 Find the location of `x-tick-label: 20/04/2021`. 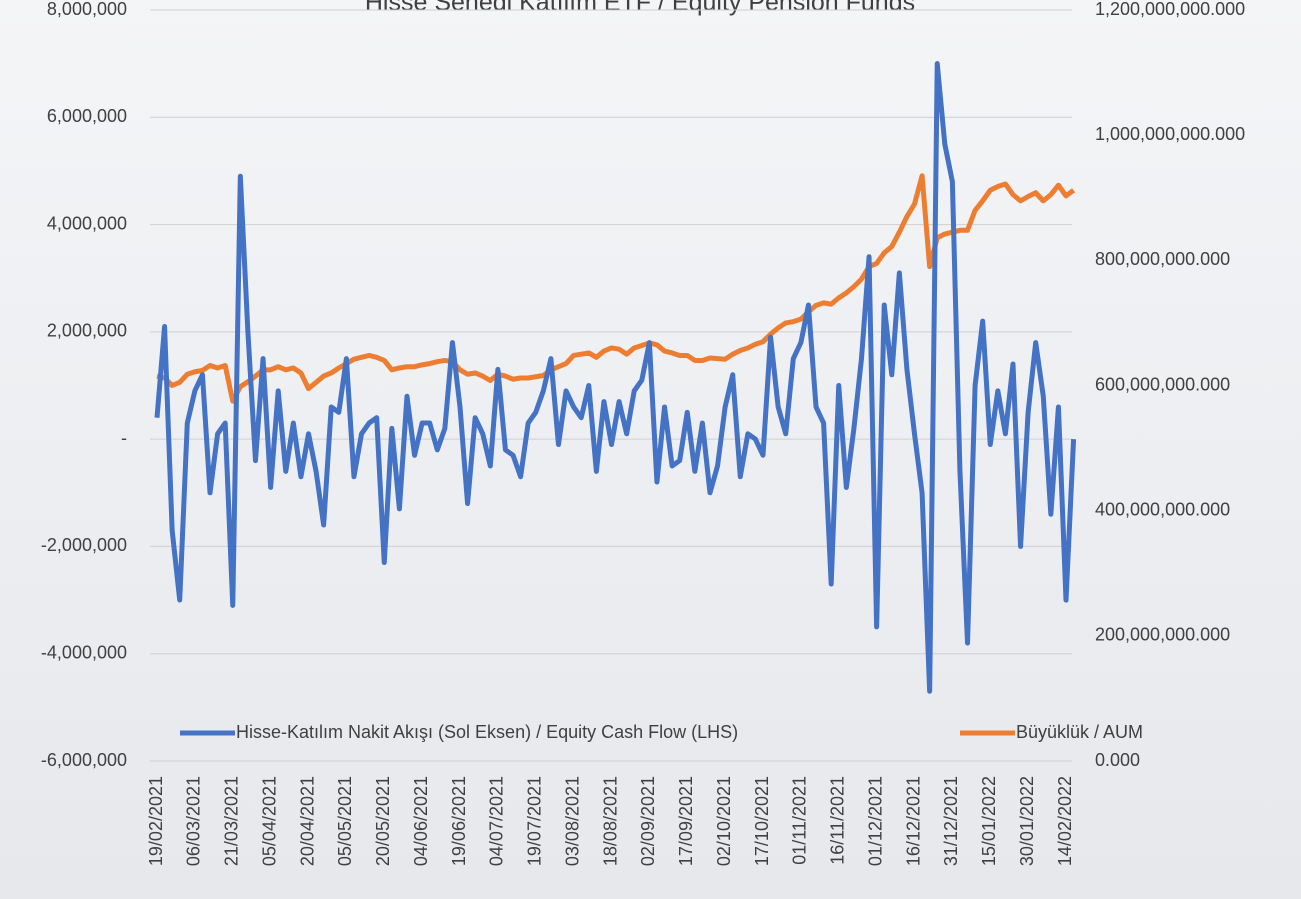

x-tick-label: 20/04/2021 is located at coordinates (307, 821).